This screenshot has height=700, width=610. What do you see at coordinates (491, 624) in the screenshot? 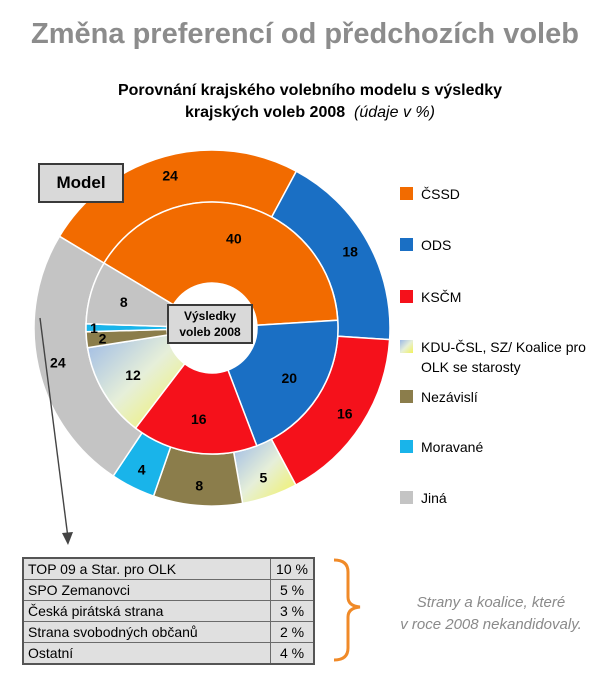
I see `note-line2: v roce 2008 nekandidovaly.` at bounding box center [491, 624].